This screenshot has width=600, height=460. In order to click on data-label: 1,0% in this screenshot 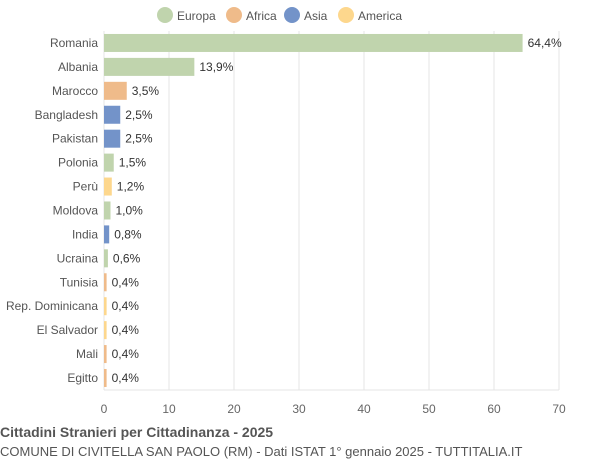, I will do `click(130, 210)`.